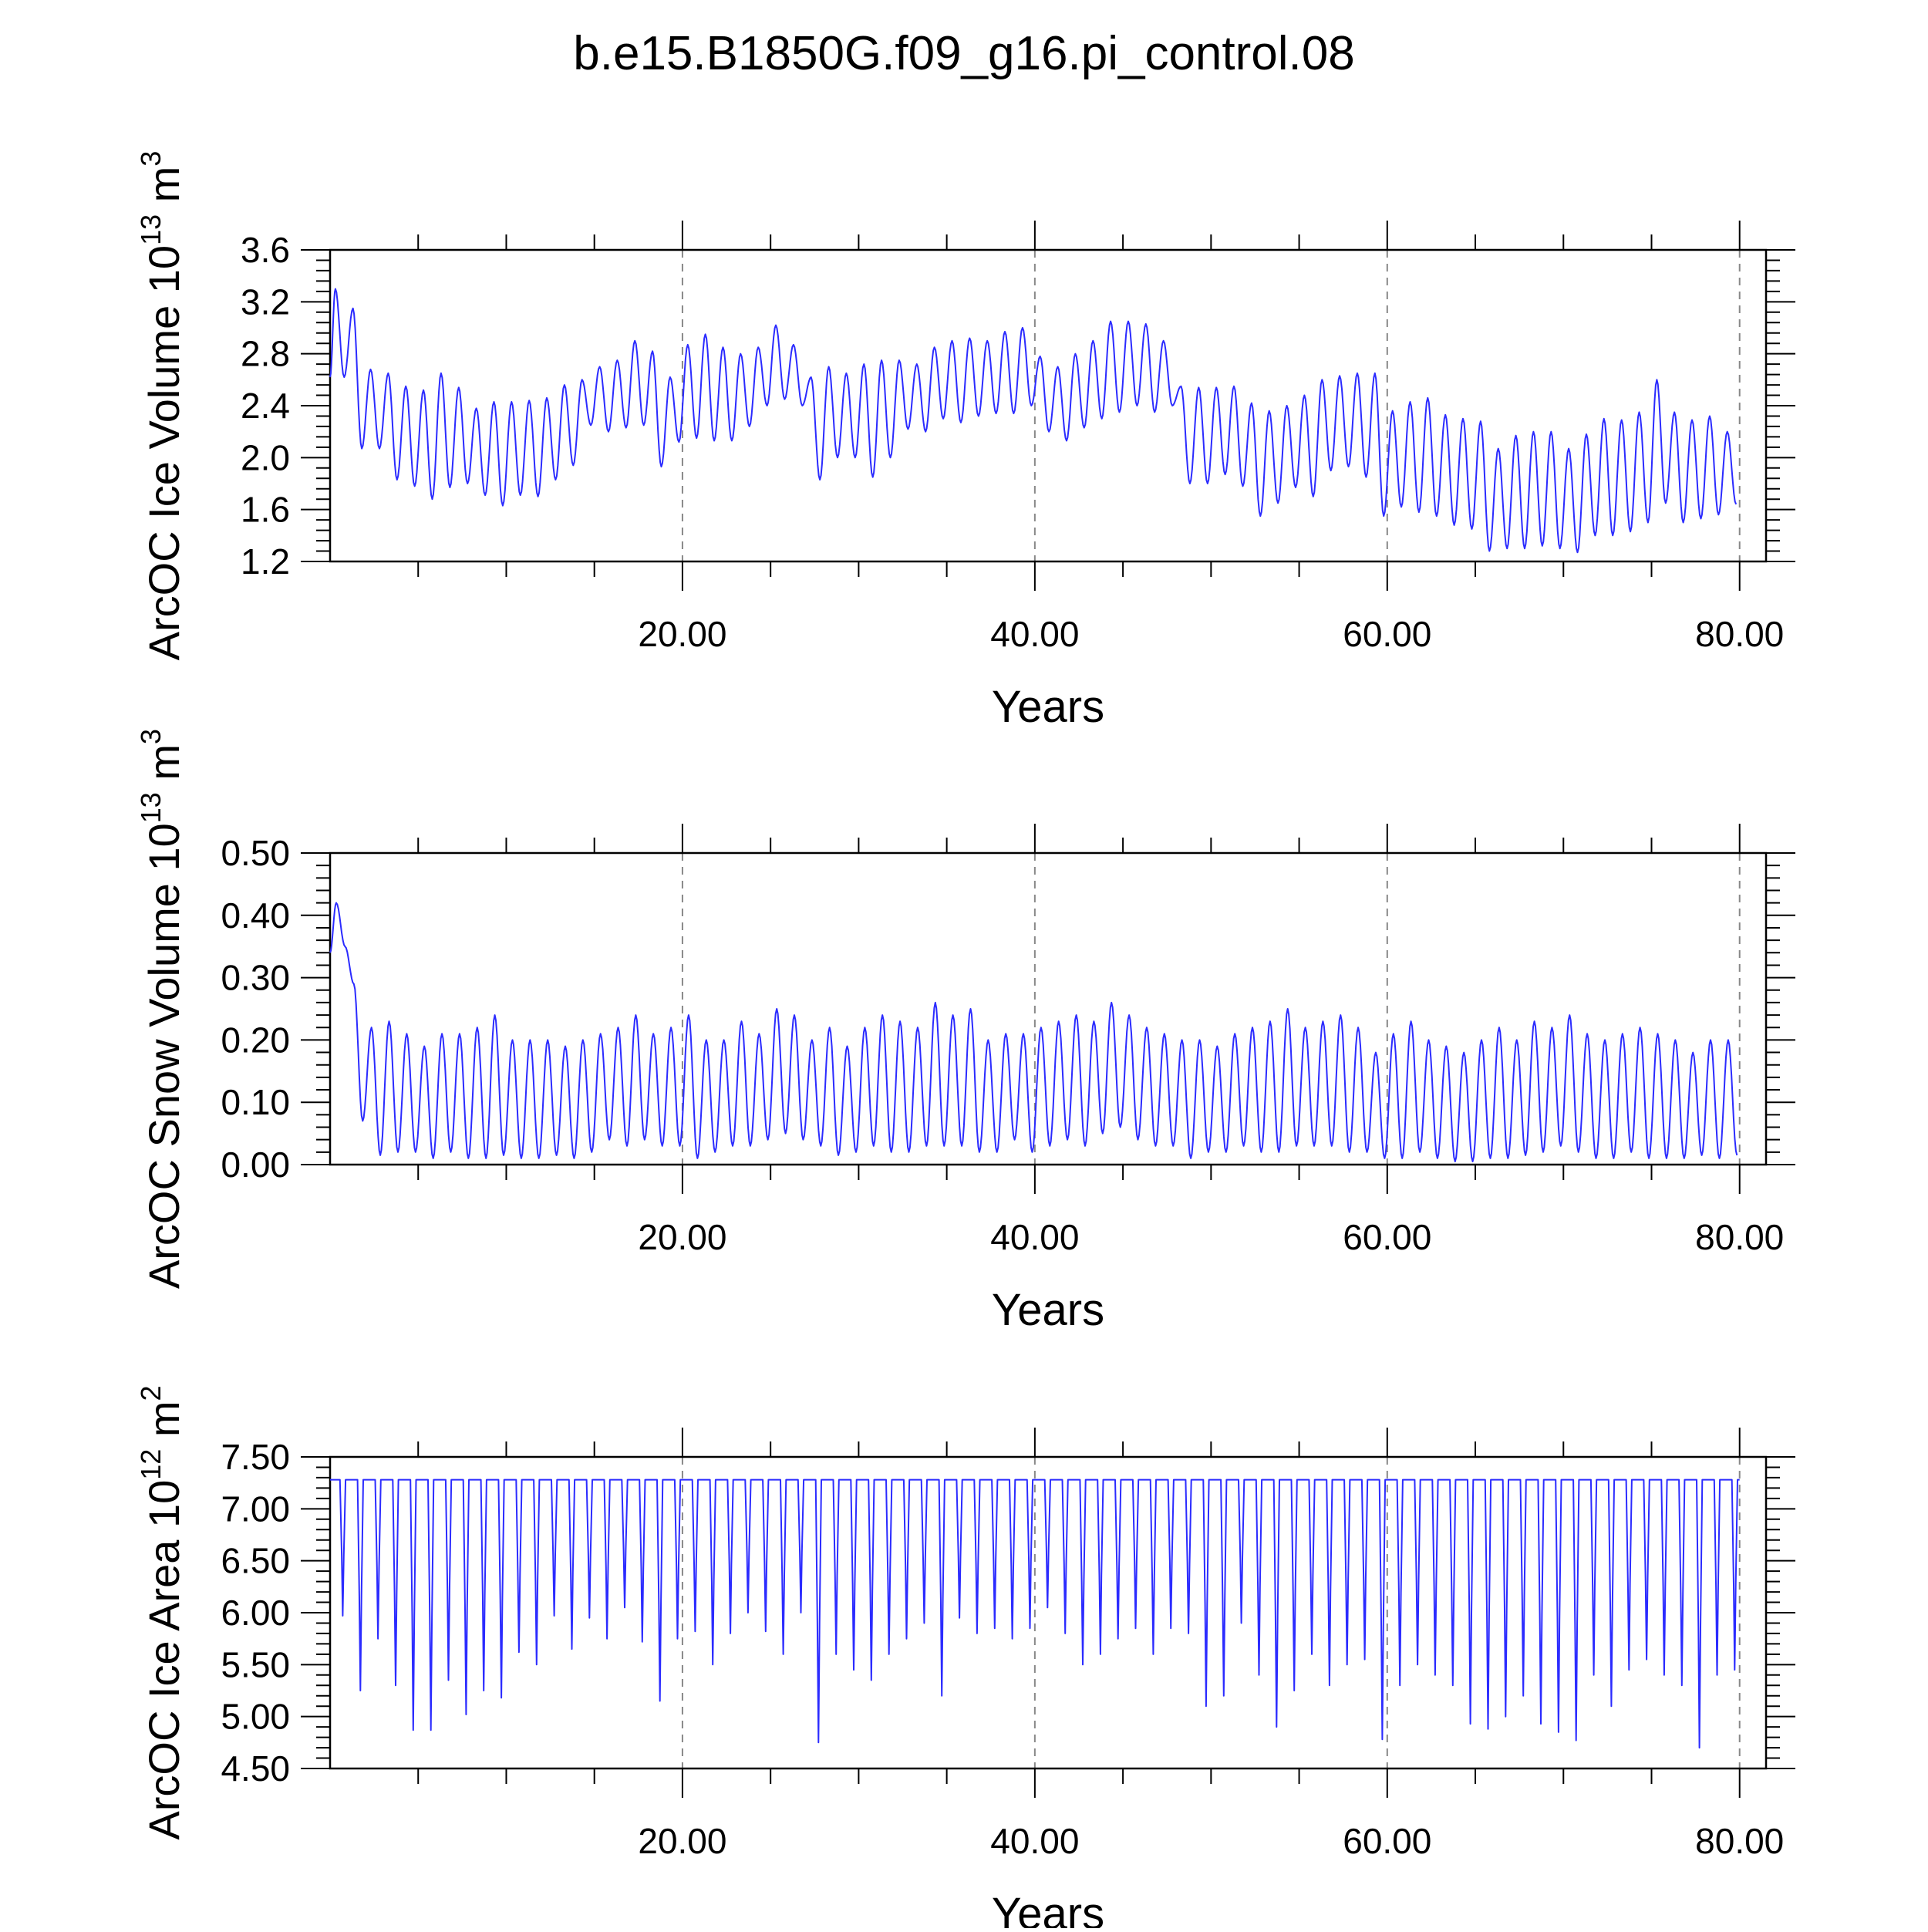 The image size is (1928, 1932). I want to click on y-tick-label: 1.6, so click(265, 510).